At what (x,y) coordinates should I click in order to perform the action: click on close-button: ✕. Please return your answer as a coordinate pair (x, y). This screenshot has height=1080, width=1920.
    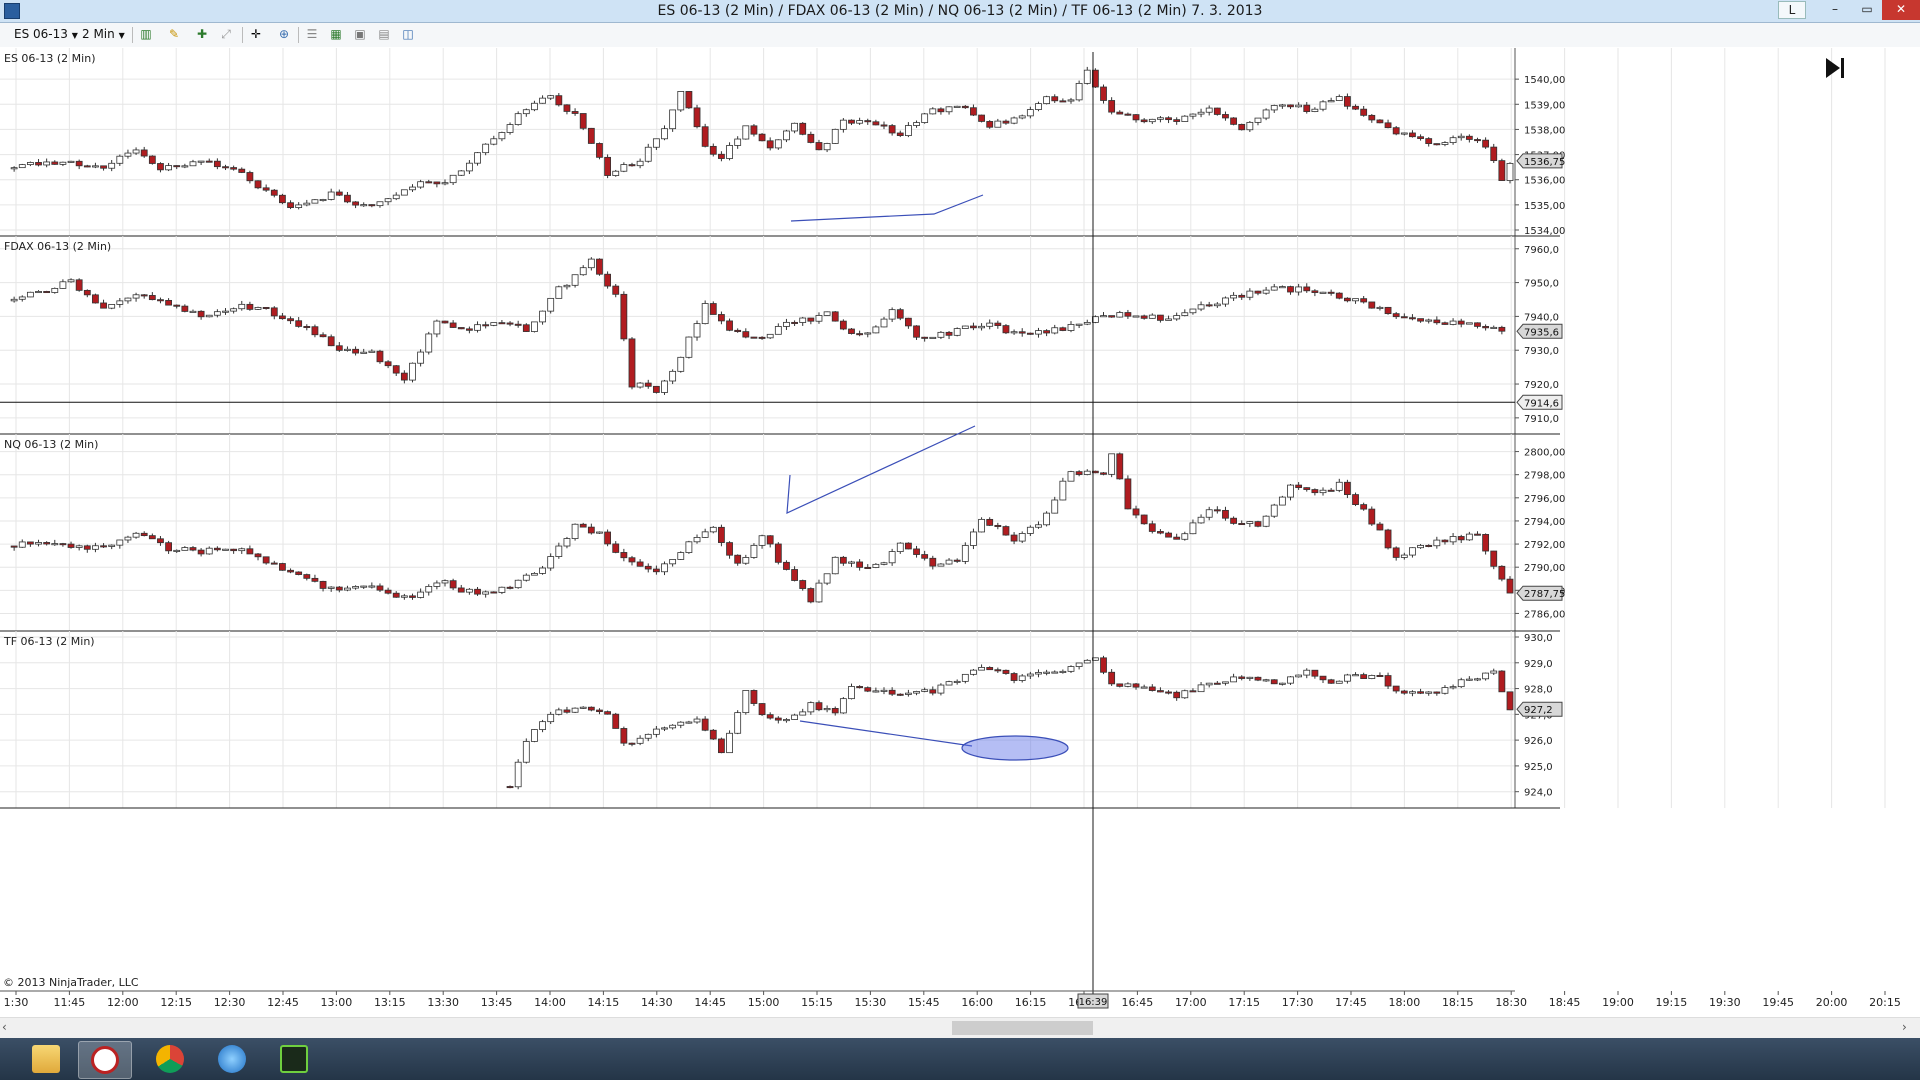
    Looking at the image, I should click on (1901, 10).